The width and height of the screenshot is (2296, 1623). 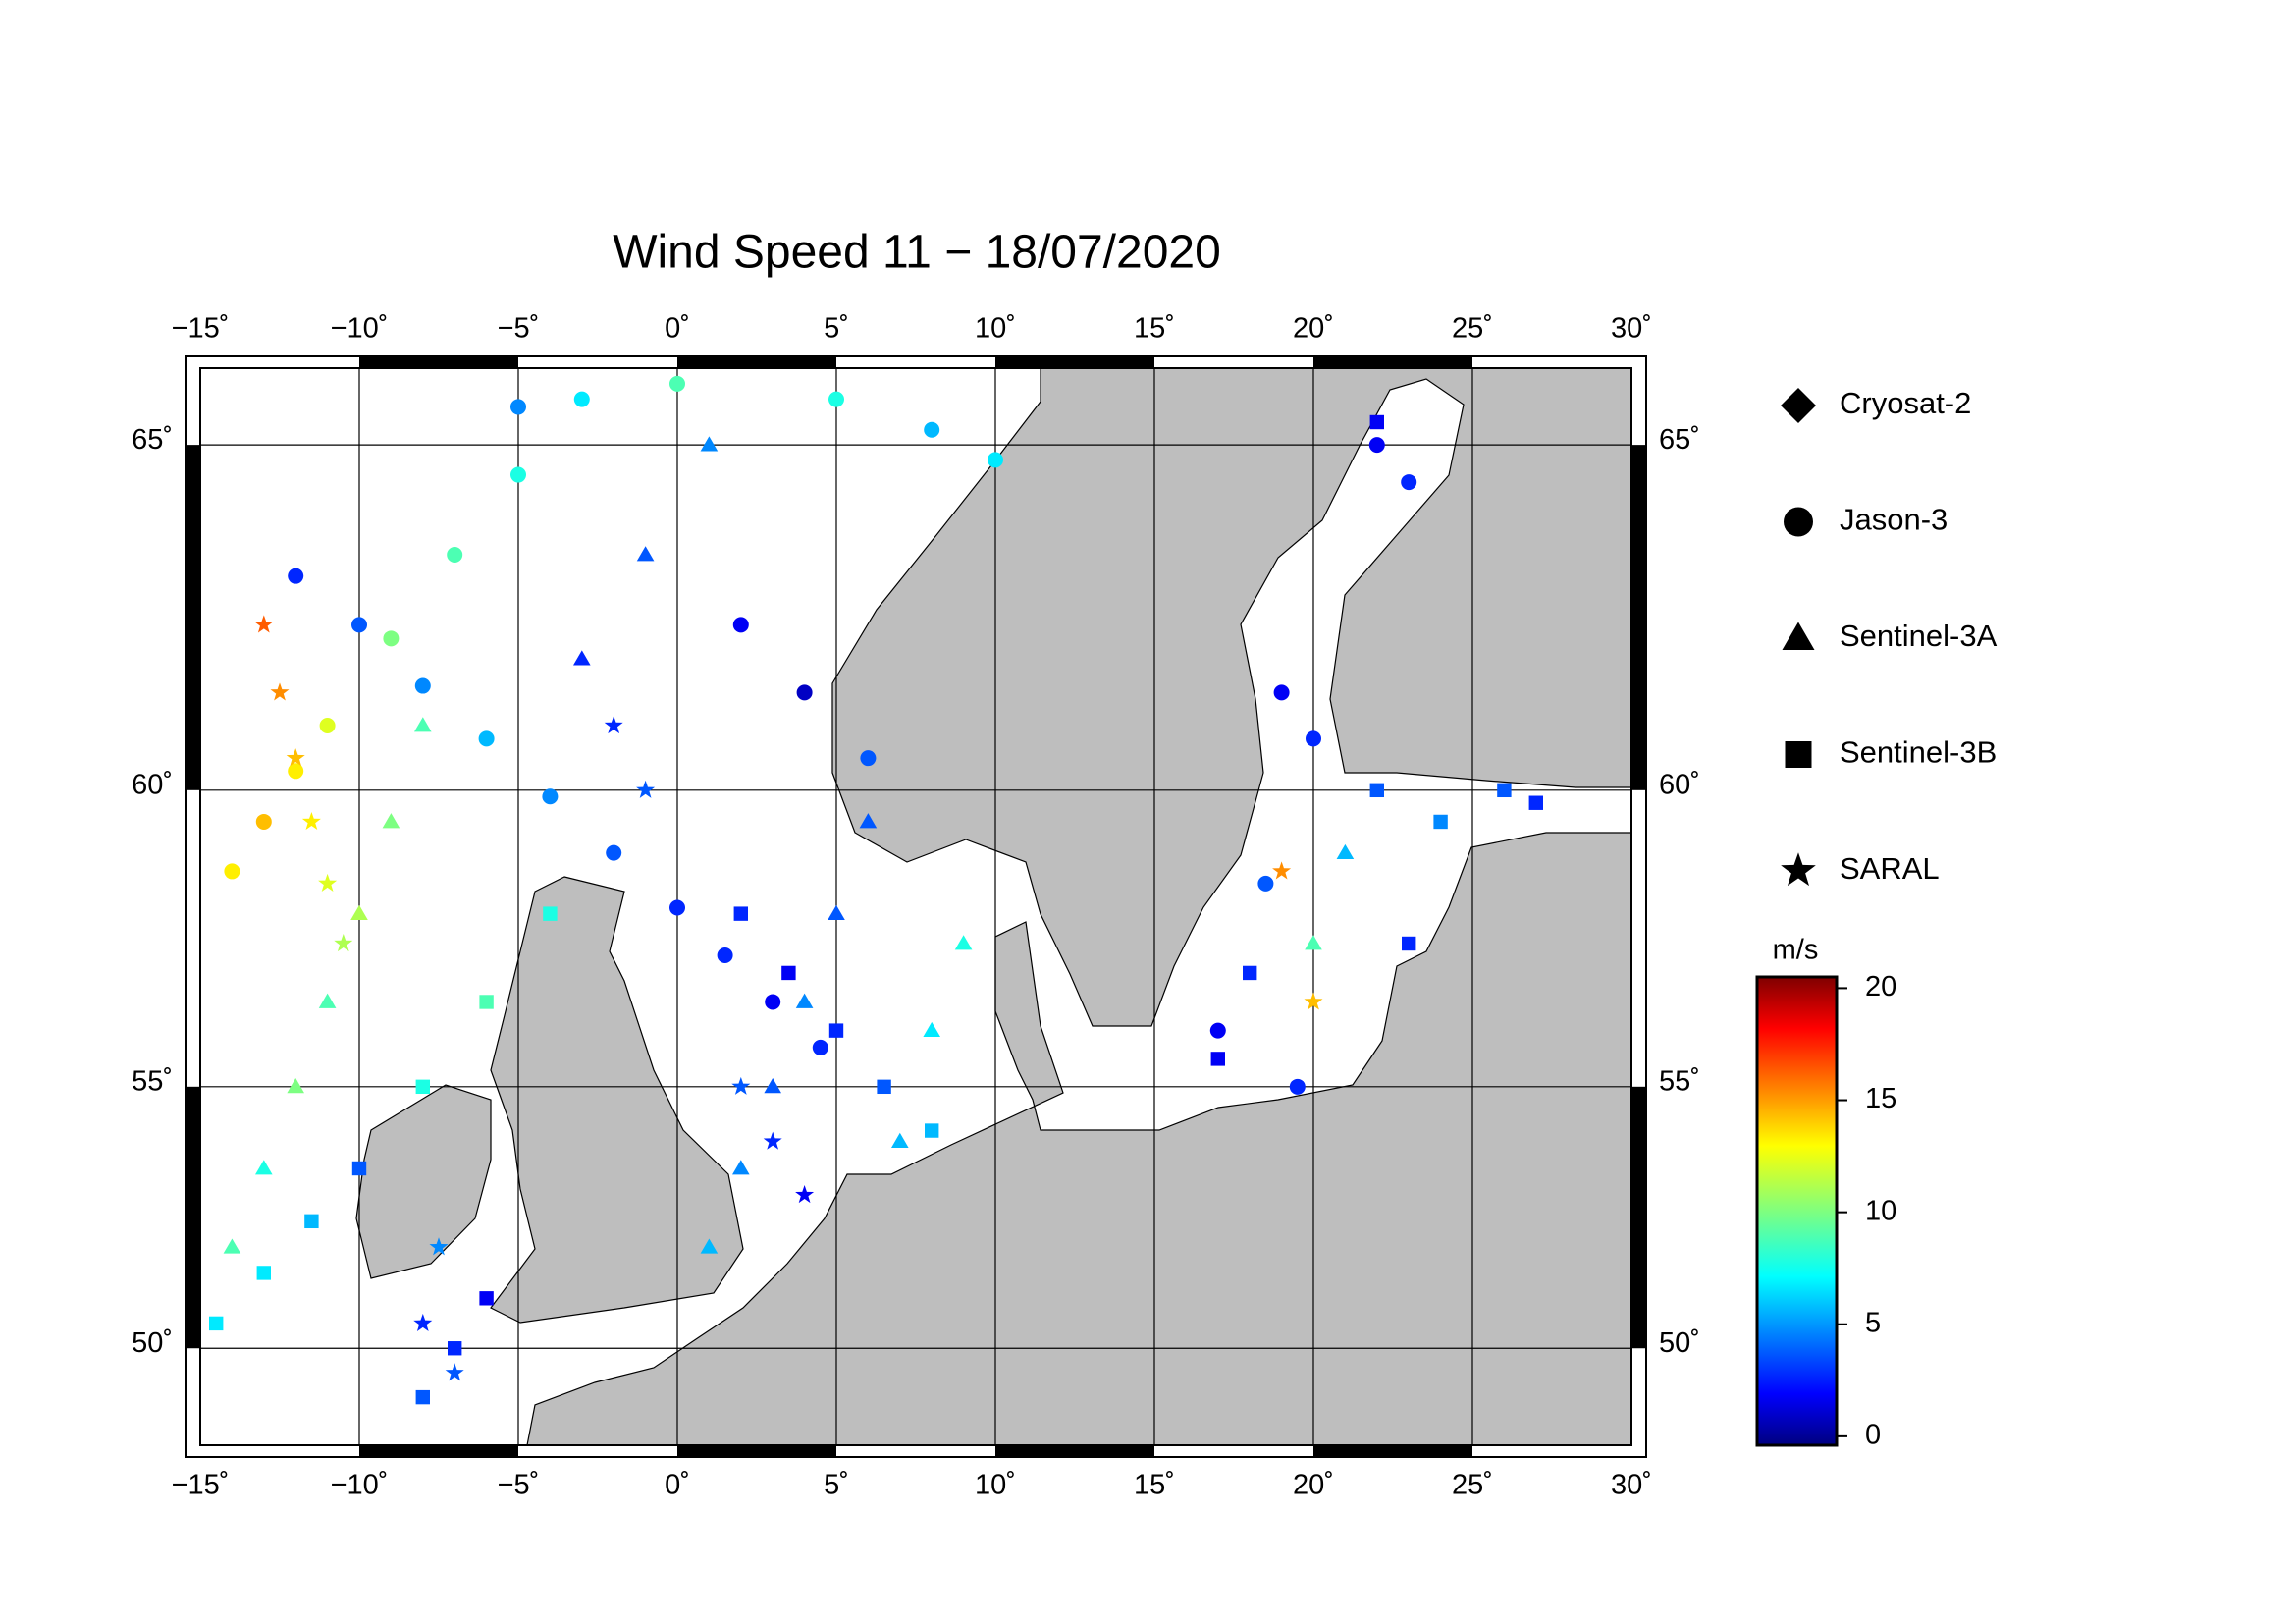 What do you see at coordinates (201, 1485) in the screenshot?
I see `x-tick-label: −15˚` at bounding box center [201, 1485].